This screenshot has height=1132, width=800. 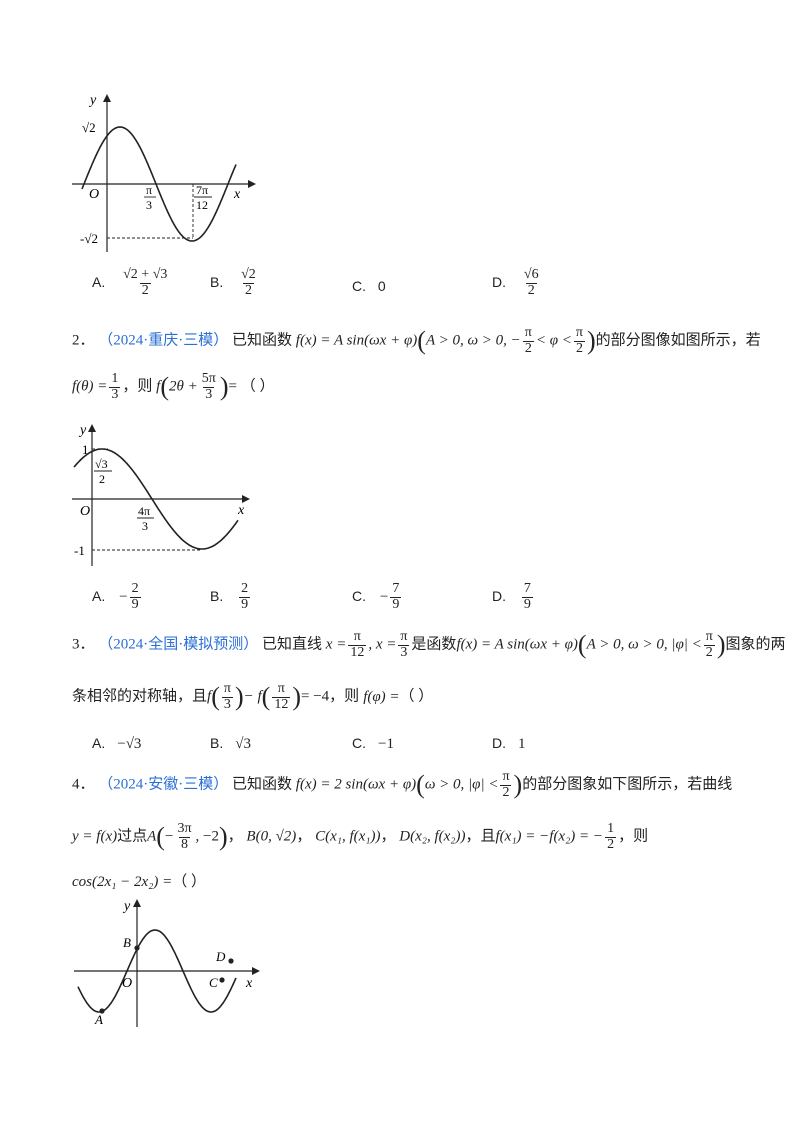 I want to click on q4-x-label: x, so click(x=249, y=983).